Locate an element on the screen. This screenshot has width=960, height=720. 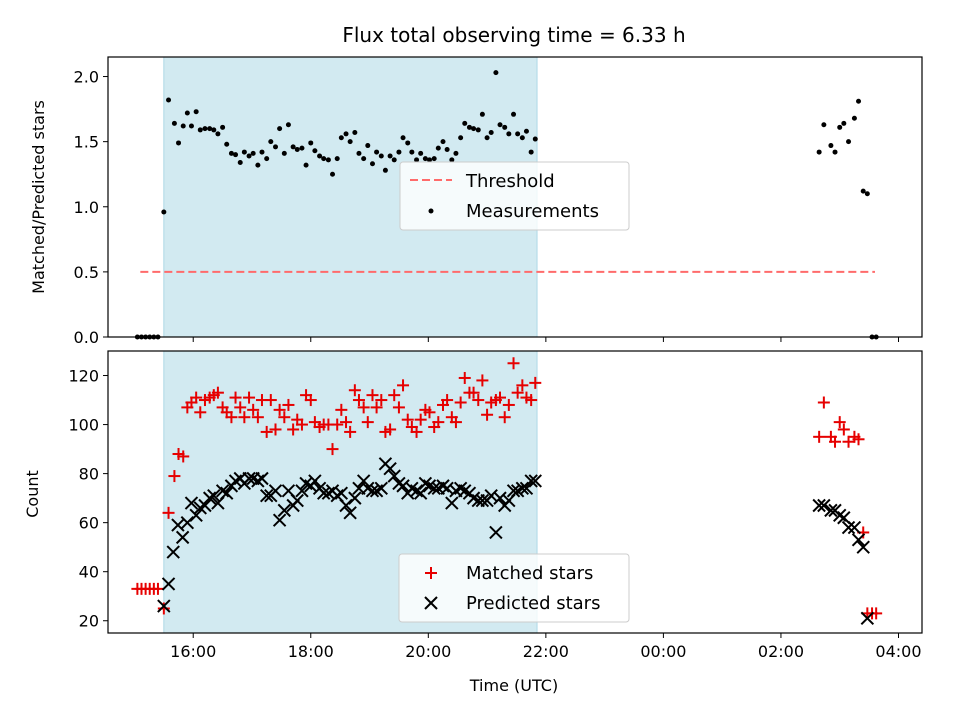
legend-predicted-swatch is located at coordinates (431, 603).